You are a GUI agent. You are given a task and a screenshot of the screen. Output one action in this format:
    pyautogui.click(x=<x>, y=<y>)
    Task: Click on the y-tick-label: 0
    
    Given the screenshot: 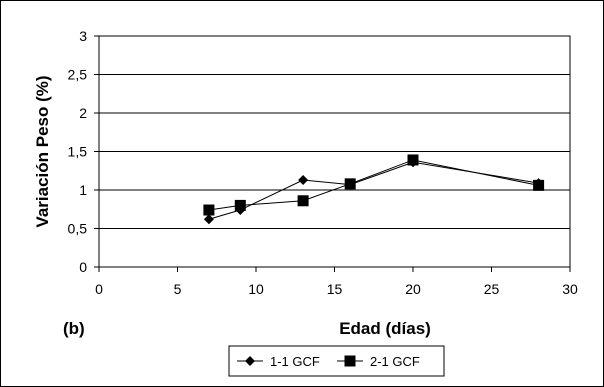 What is the action you would take?
    pyautogui.click(x=83, y=267)
    